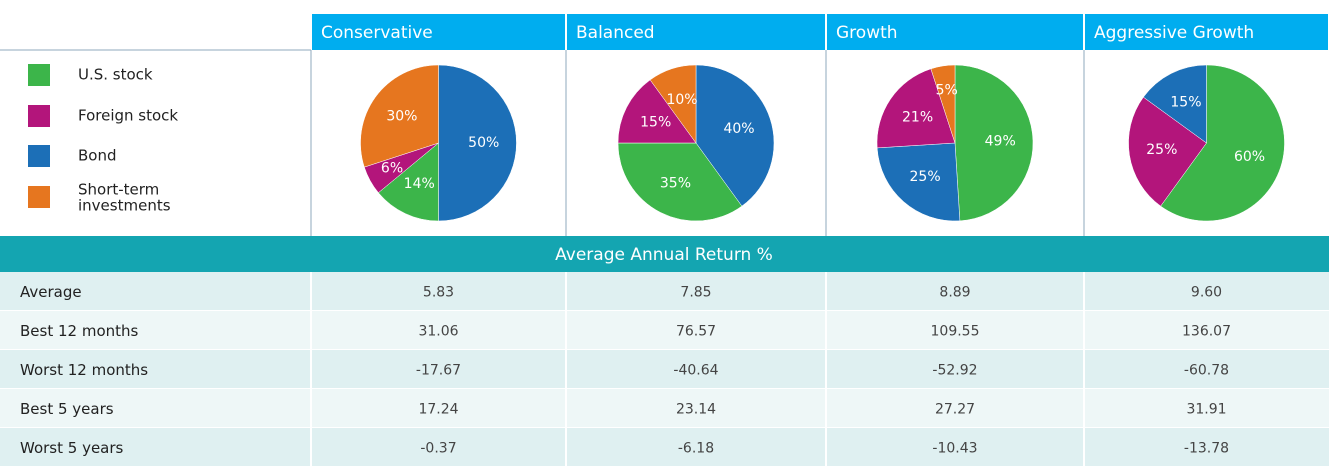 The height and width of the screenshot is (468, 1329). What do you see at coordinates (438, 410) in the screenshot?
I see `cell-value: 17.24` at bounding box center [438, 410].